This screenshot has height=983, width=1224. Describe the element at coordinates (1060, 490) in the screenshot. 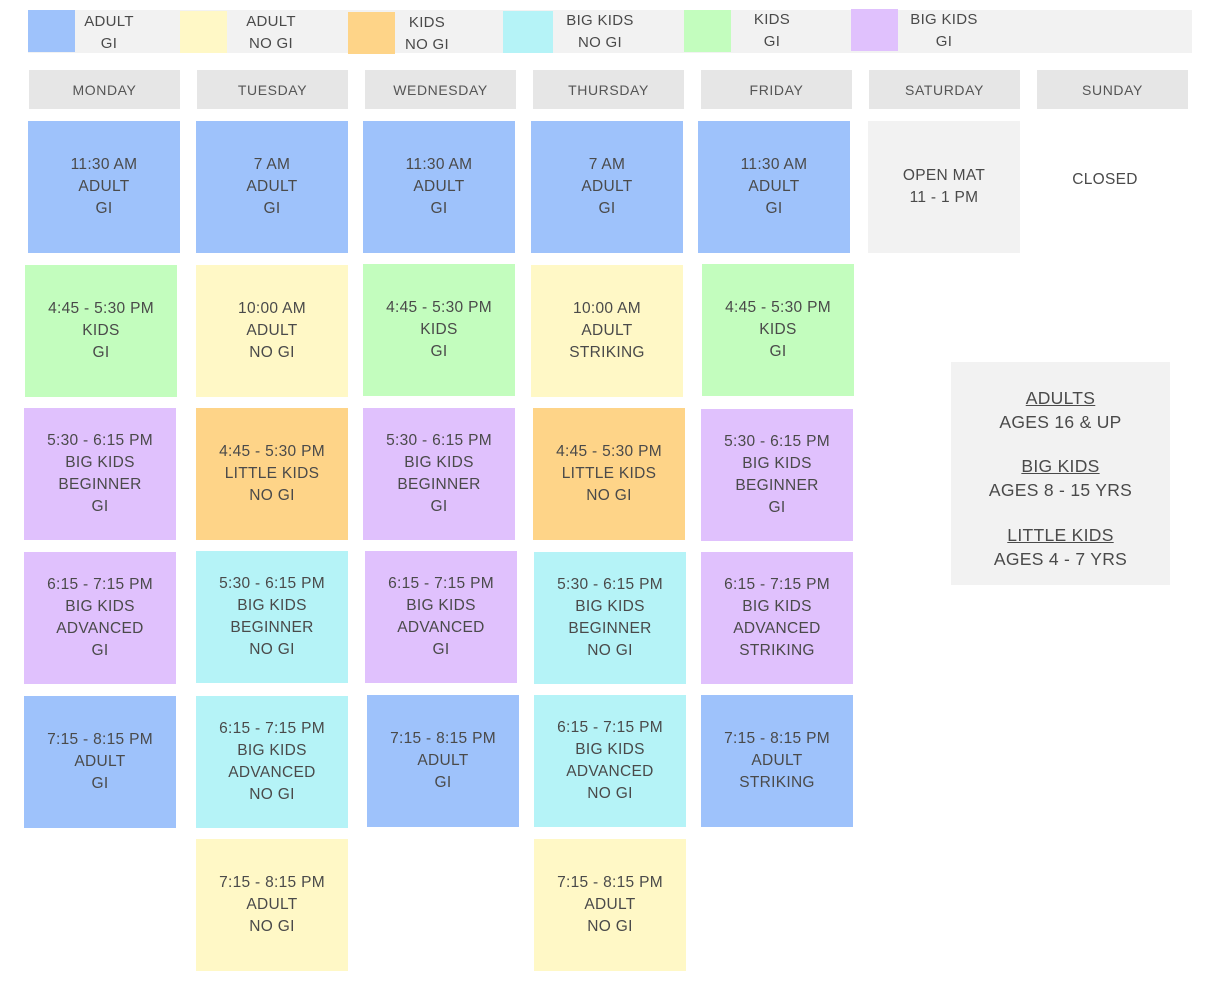

I see `age-group-range: AGES 8 - 15 YRS` at that location.